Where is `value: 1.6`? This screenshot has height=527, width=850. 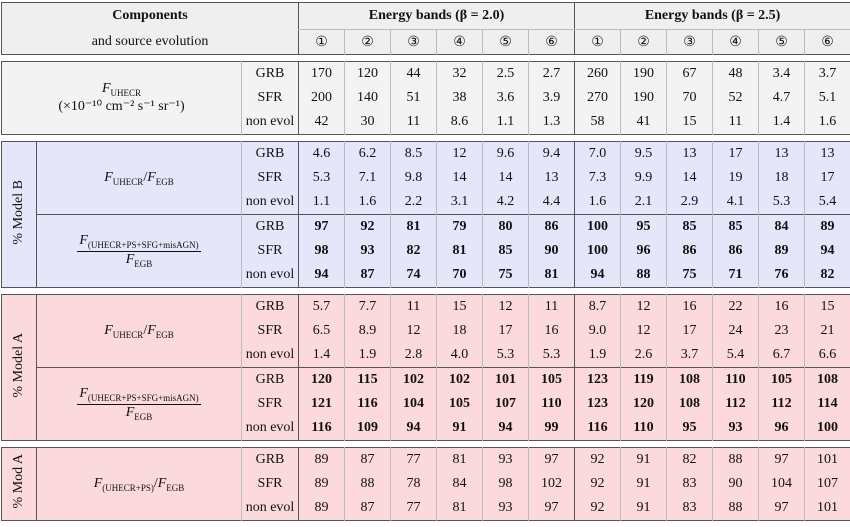 value: 1.6 is located at coordinates (368, 202).